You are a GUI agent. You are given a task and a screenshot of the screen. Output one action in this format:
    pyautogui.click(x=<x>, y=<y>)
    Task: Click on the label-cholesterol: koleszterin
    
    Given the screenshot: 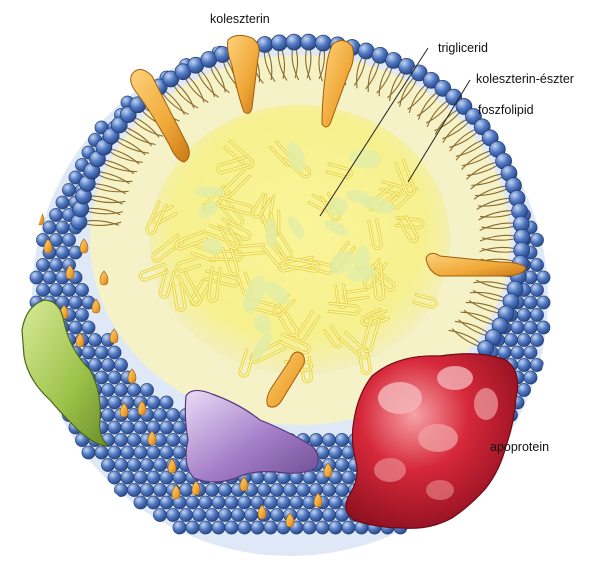 What is the action you would take?
    pyautogui.click(x=240, y=19)
    